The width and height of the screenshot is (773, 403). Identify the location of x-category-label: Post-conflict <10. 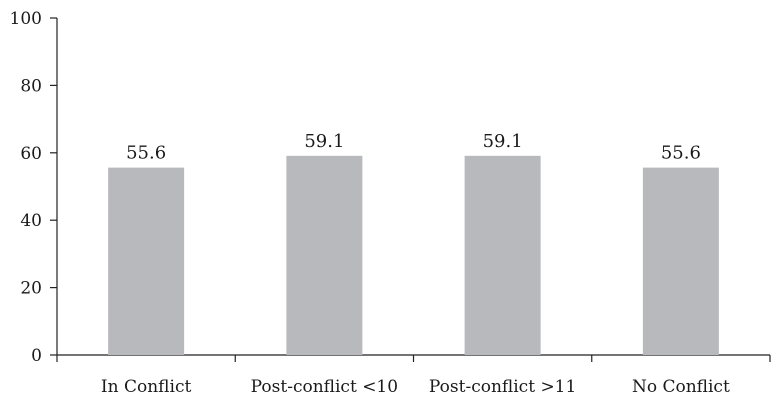
(324, 387).